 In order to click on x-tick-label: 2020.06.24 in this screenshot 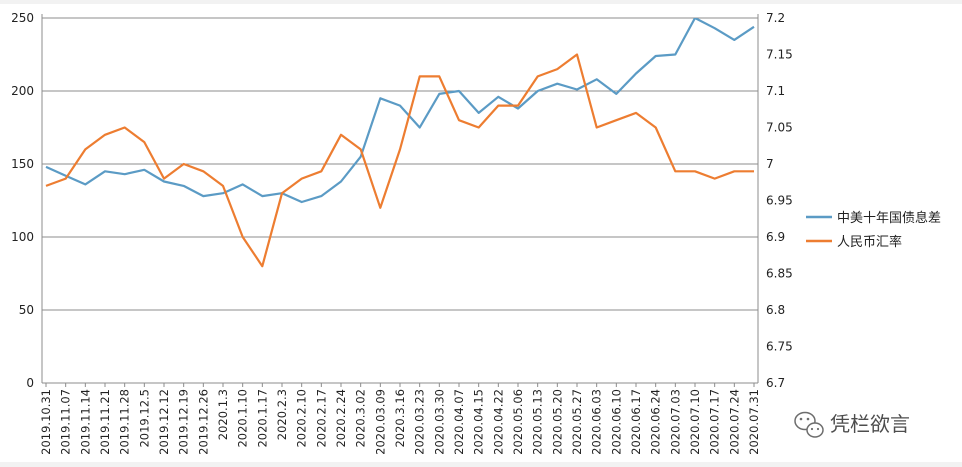, I will do `click(656, 422)`.